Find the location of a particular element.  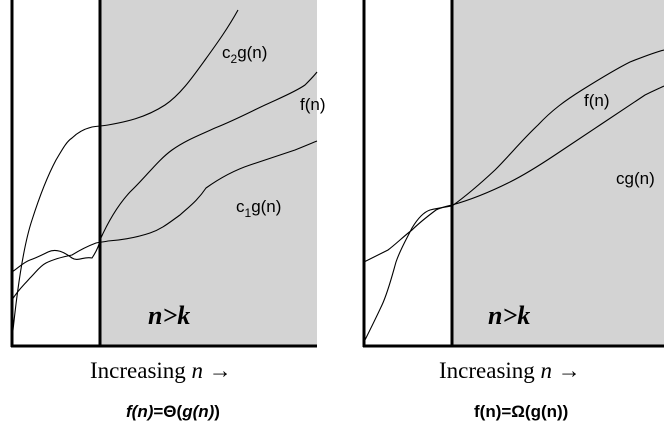

label-c1g: c1g(n) is located at coordinates (258, 208).